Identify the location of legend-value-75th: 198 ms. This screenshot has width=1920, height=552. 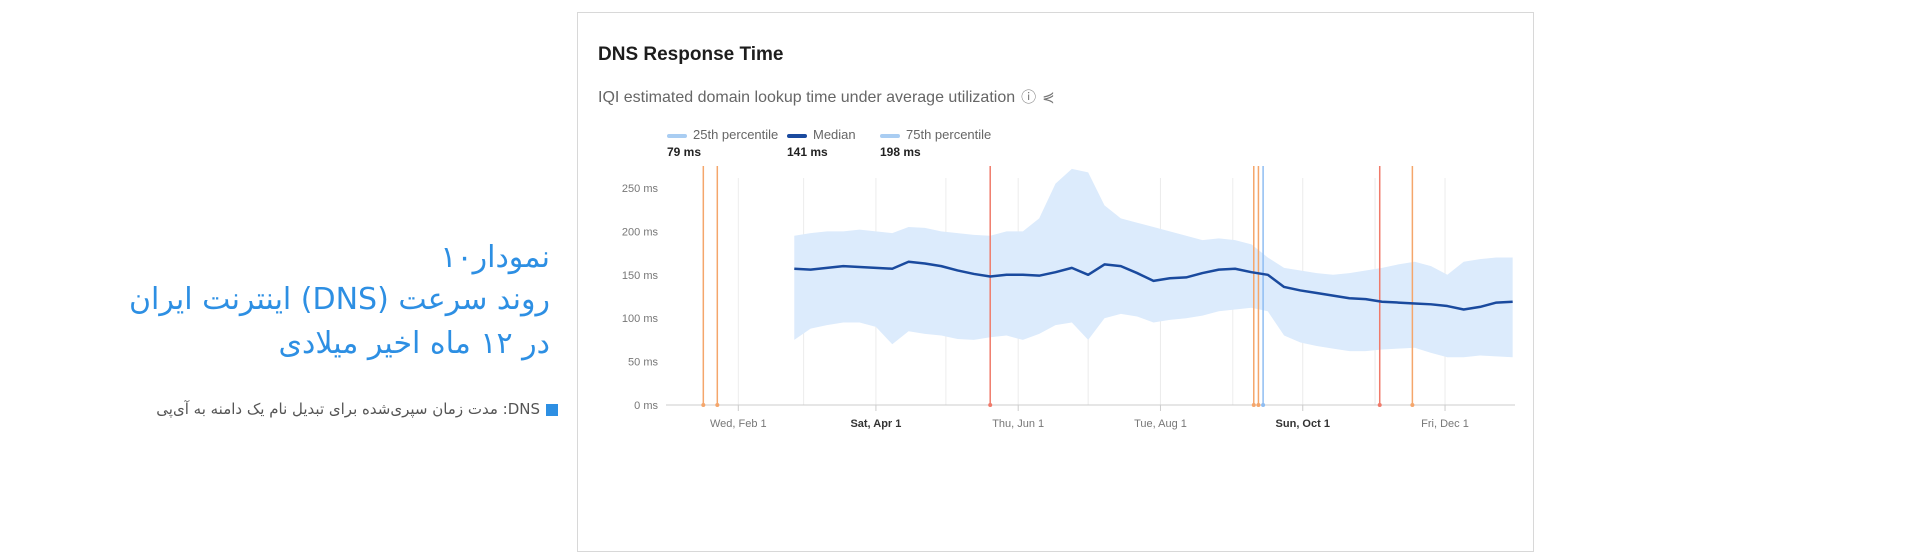
(900, 152).